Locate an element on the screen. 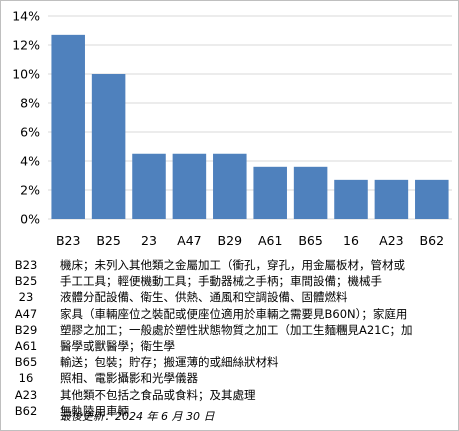  y-tick-label: 0% is located at coordinates (30, 219).